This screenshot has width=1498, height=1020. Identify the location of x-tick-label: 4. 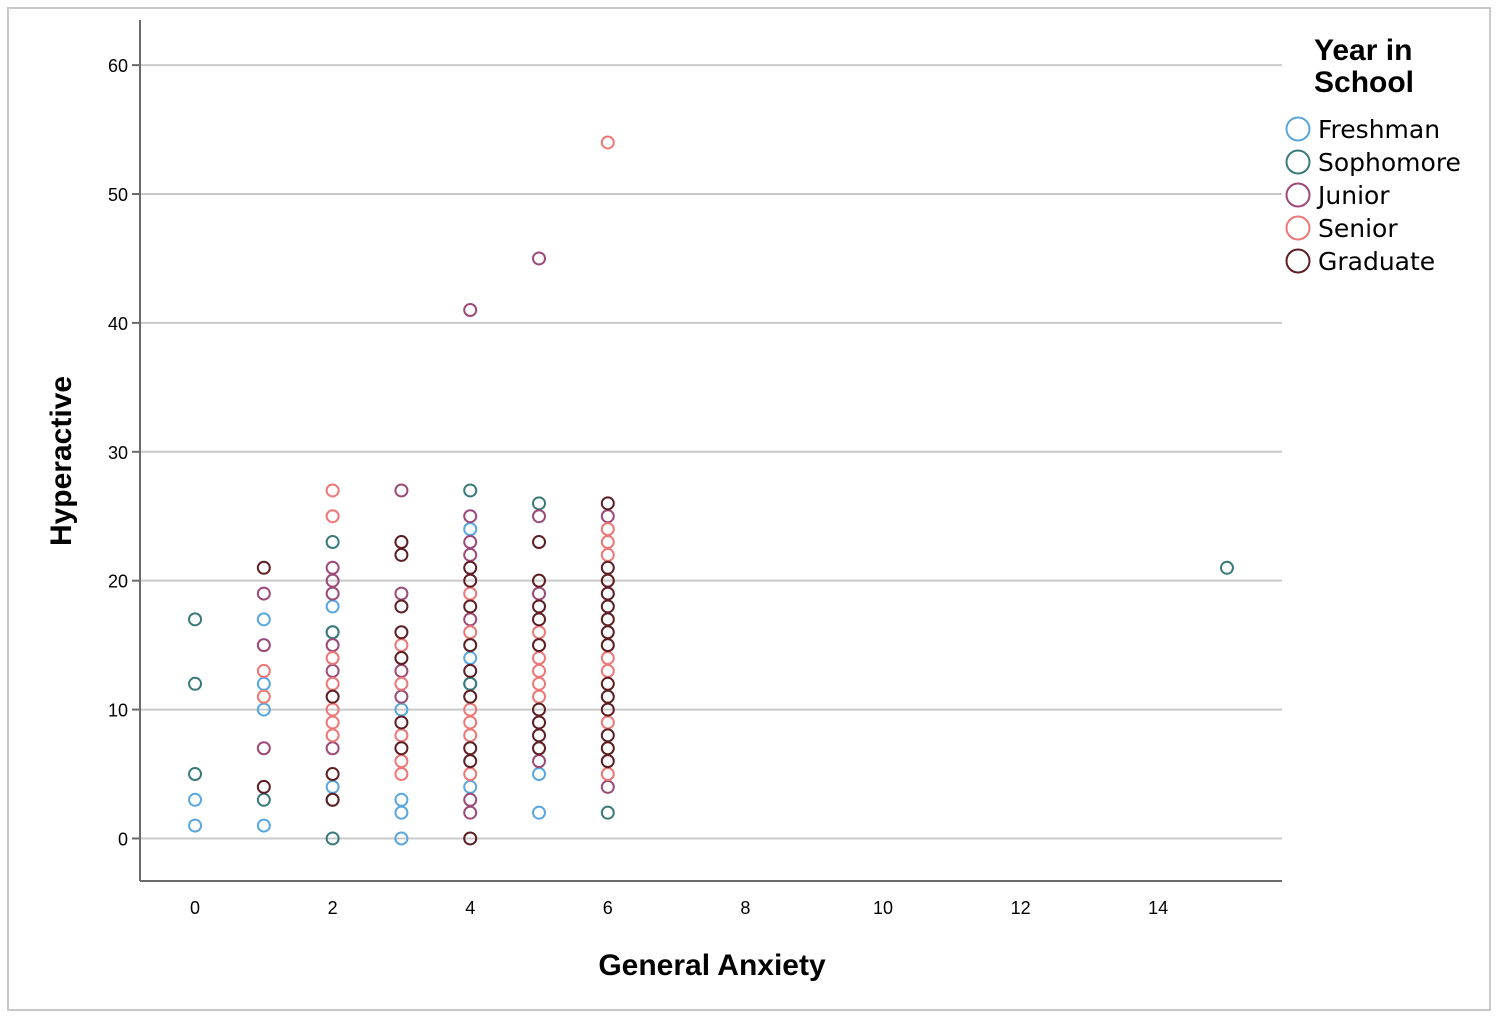
(470, 908).